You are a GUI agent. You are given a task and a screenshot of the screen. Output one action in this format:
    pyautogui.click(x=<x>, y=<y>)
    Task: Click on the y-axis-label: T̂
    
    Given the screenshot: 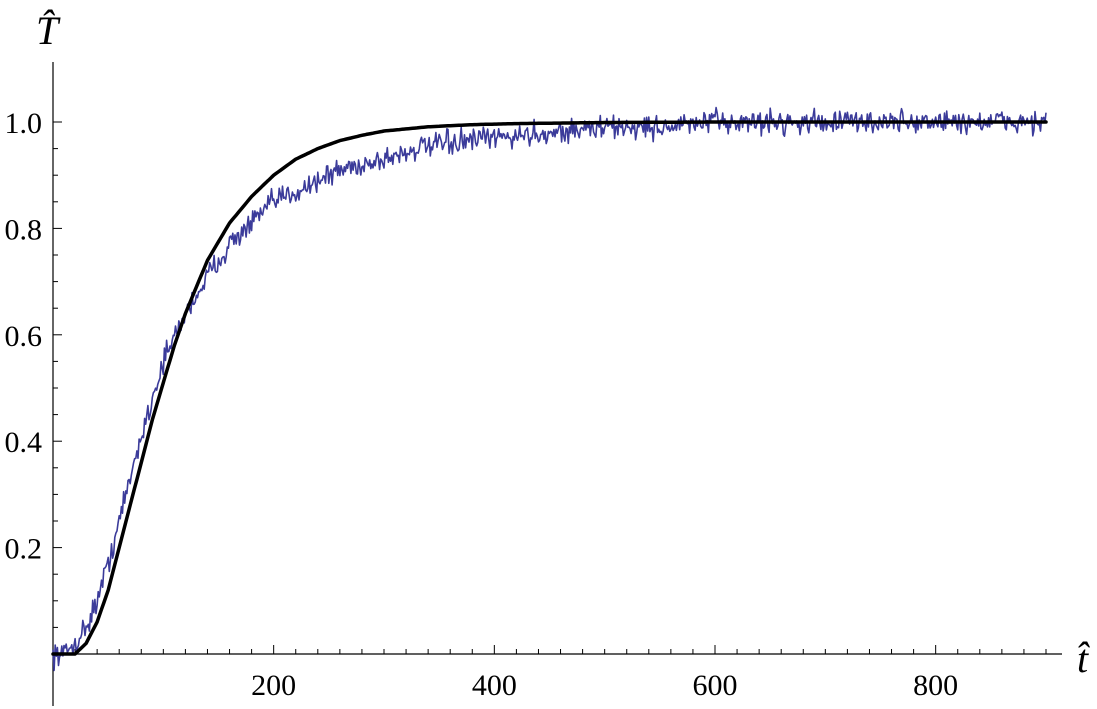 What is the action you would take?
    pyautogui.click(x=48, y=30)
    